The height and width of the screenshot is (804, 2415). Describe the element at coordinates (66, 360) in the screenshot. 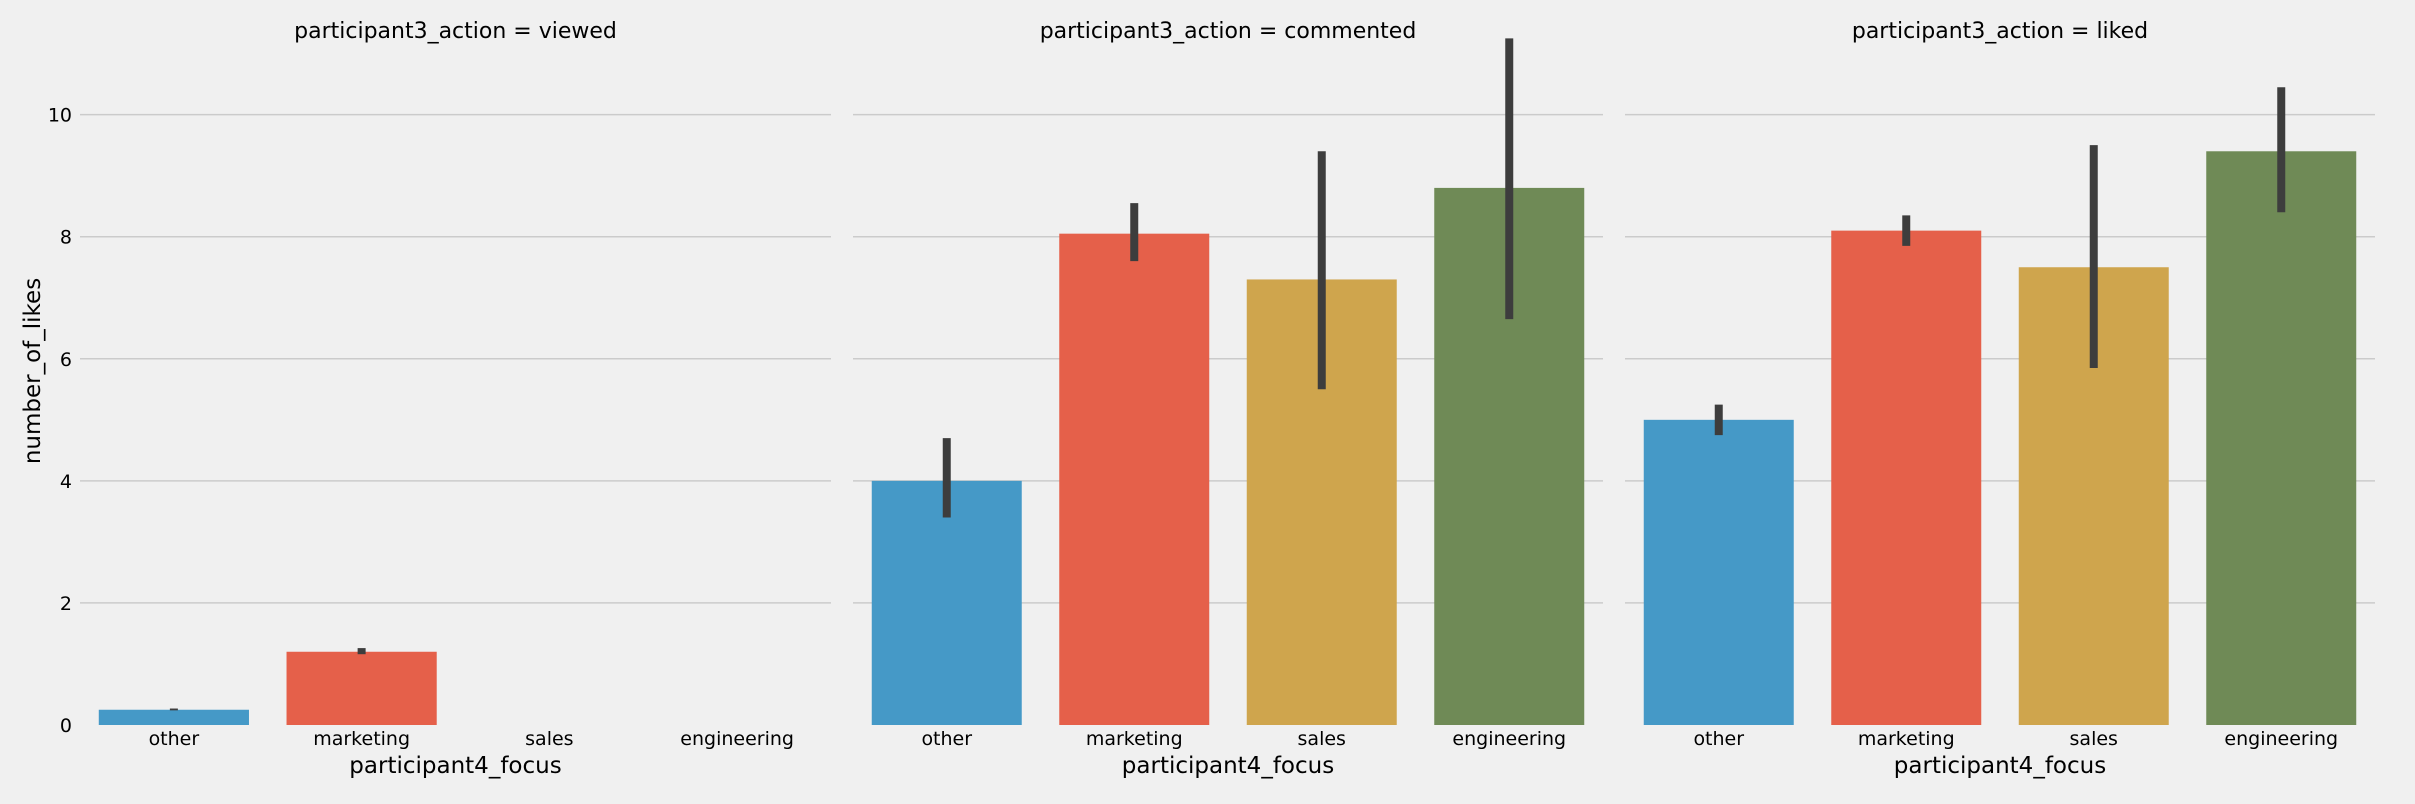

I see `y-tick-label: 6` at that location.